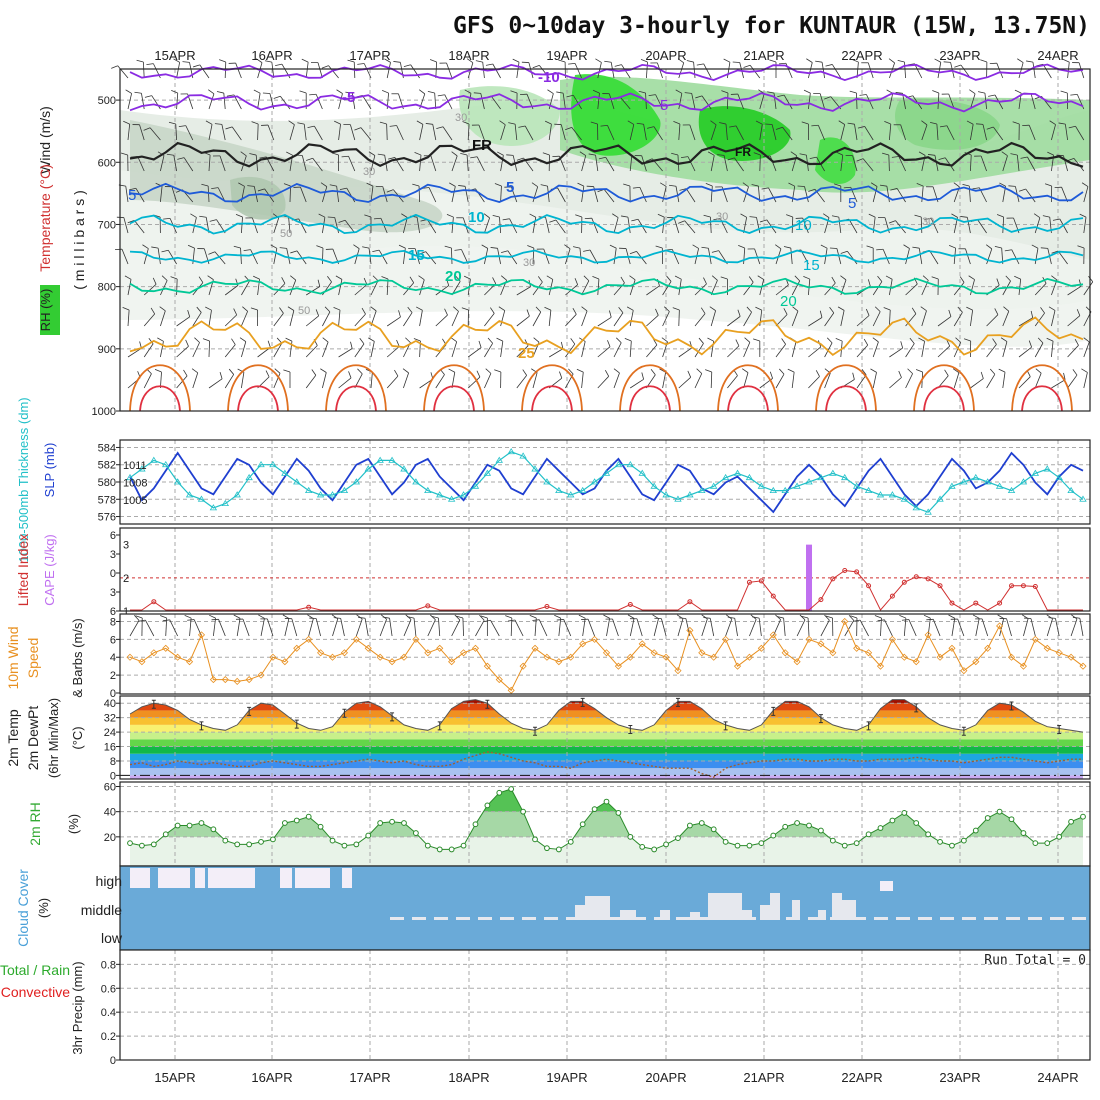  I want to click on isotherm-hot-lobe, so click(846, 398).